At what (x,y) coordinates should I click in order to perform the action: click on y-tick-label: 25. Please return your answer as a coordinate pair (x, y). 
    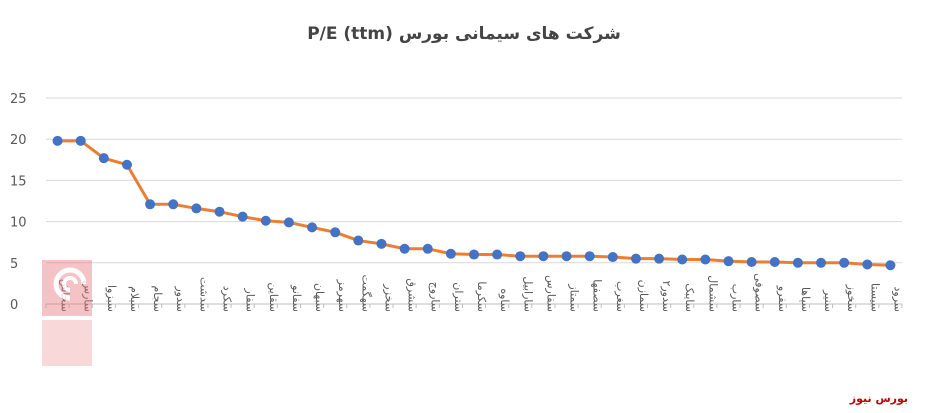
    Looking at the image, I should click on (18, 99).